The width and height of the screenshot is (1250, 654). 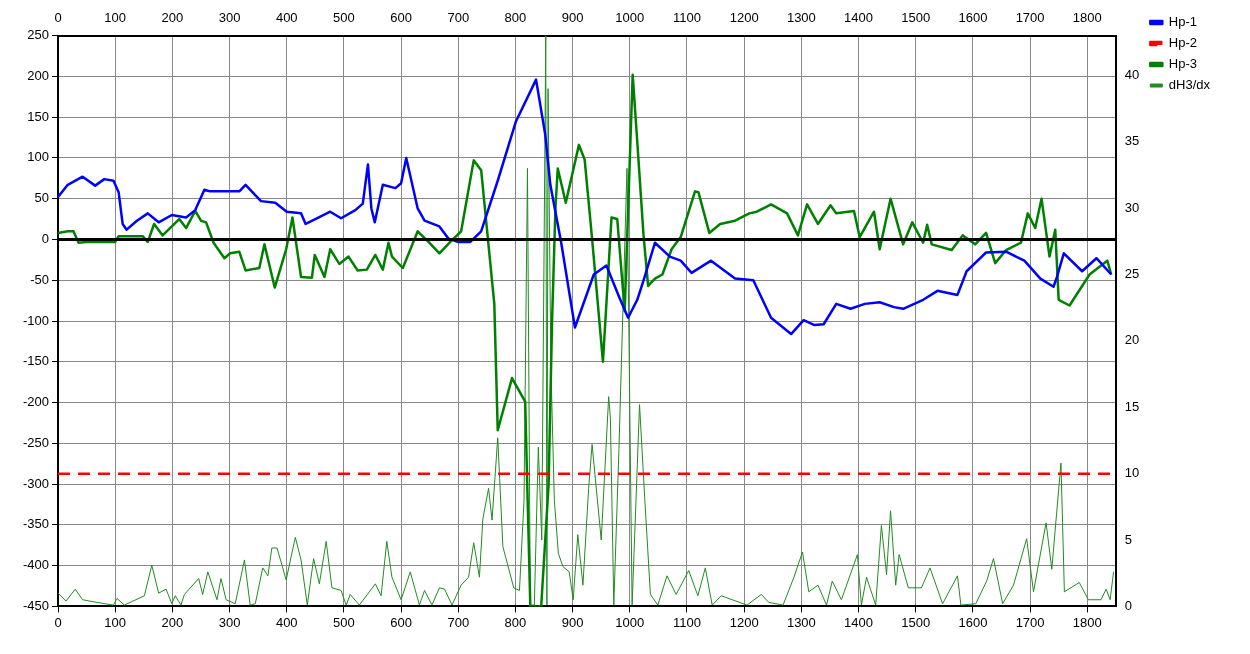 What do you see at coordinates (38, 157) in the screenshot?
I see `y-tick-label: 100` at bounding box center [38, 157].